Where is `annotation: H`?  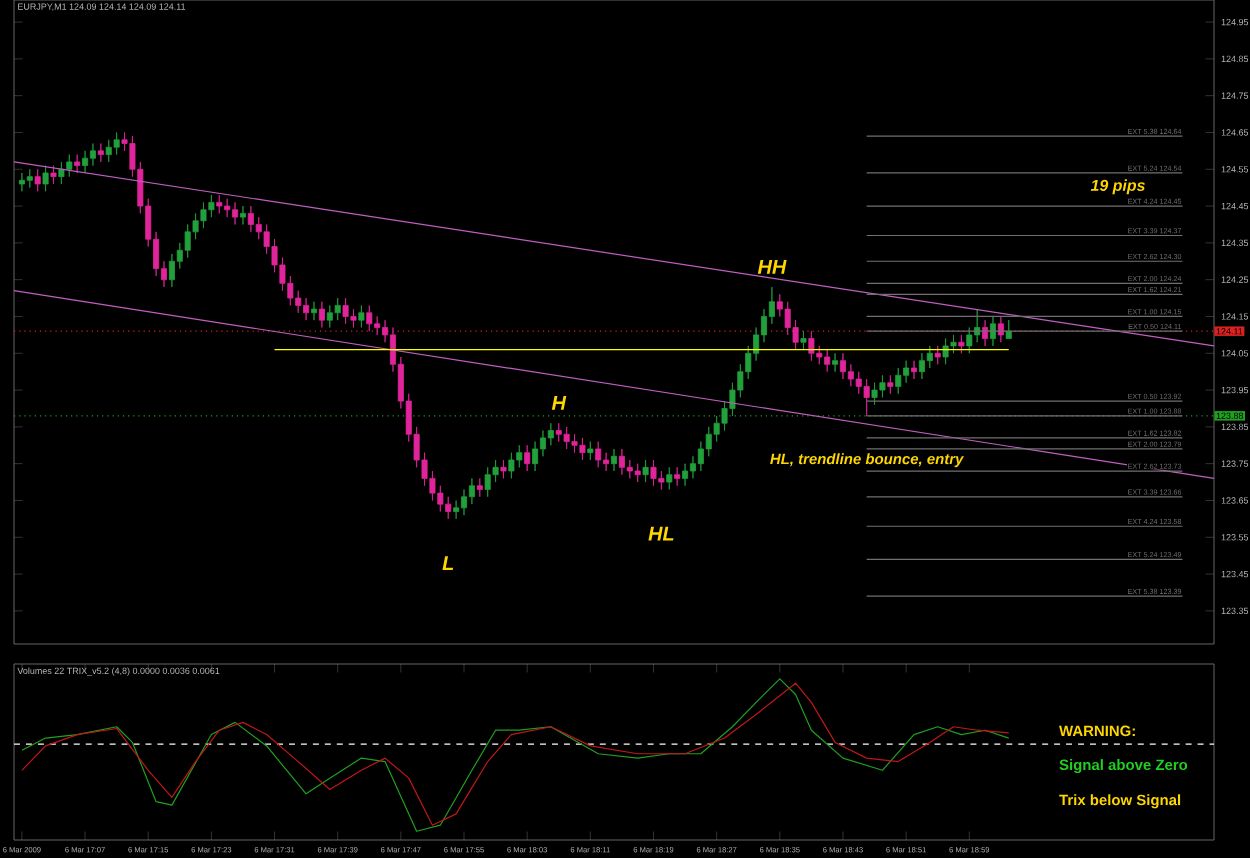 annotation: H is located at coordinates (559, 403).